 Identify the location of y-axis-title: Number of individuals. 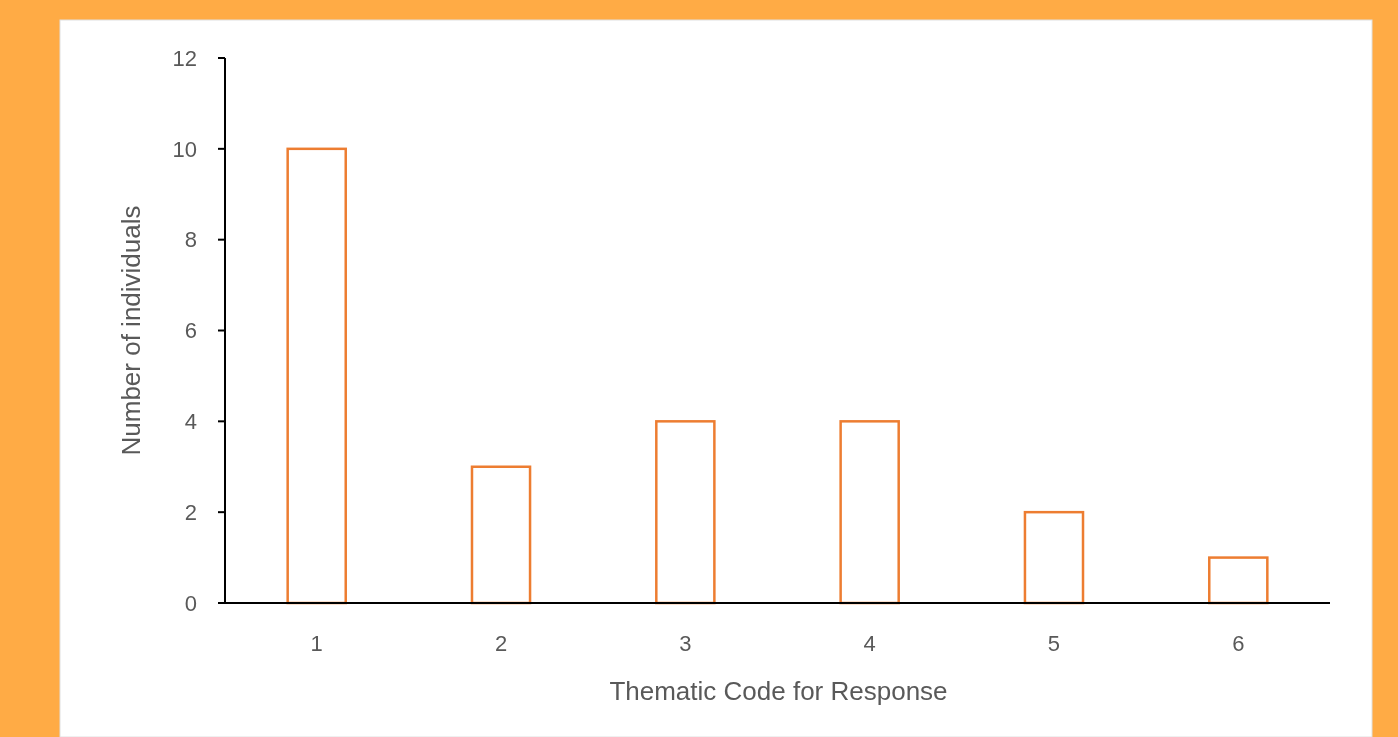
(131, 330).